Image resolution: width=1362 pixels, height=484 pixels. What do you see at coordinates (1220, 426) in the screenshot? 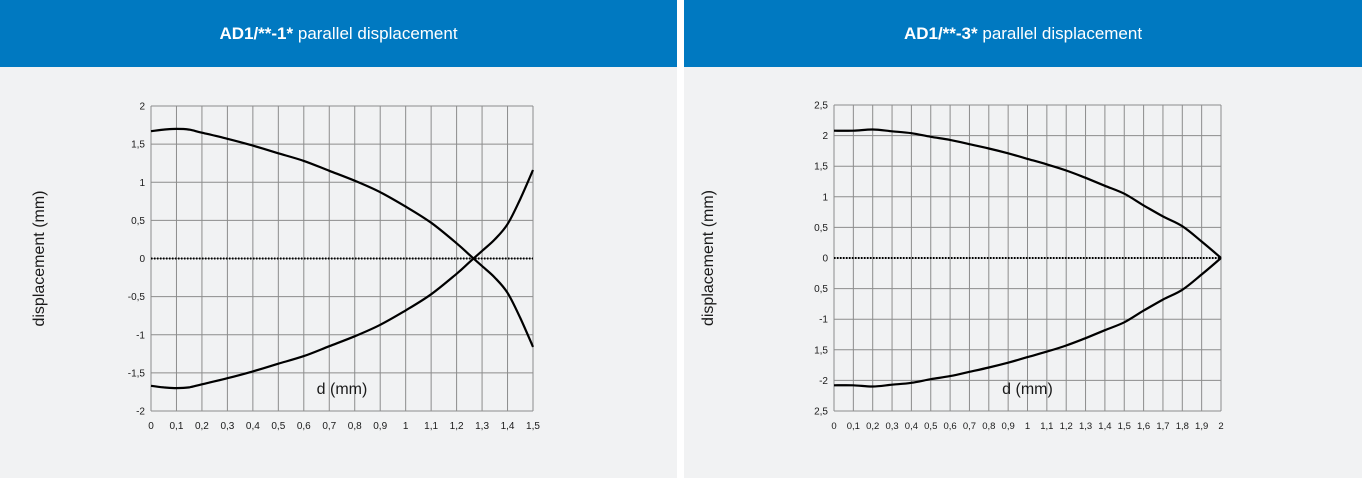
I see `x-tick-label: 2` at bounding box center [1220, 426].